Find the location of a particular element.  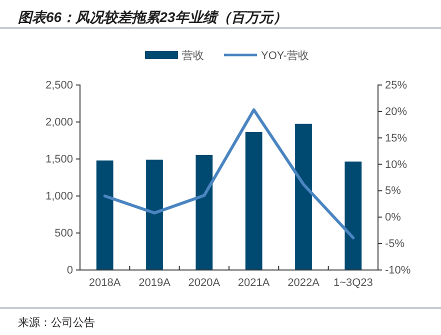

y-tick-label: 0 is located at coordinates (69, 270).